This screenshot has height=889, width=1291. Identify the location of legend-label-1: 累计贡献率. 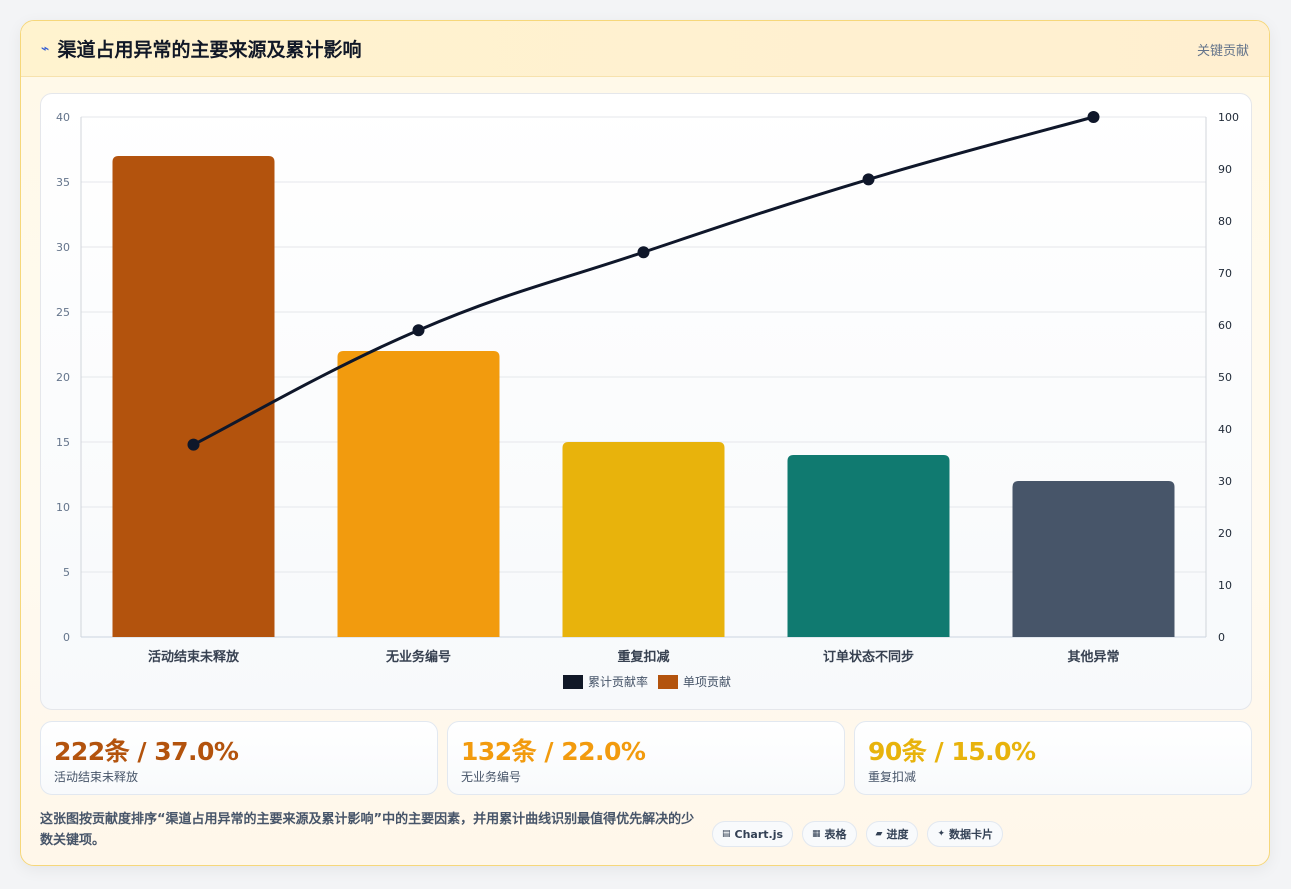
(618, 681).